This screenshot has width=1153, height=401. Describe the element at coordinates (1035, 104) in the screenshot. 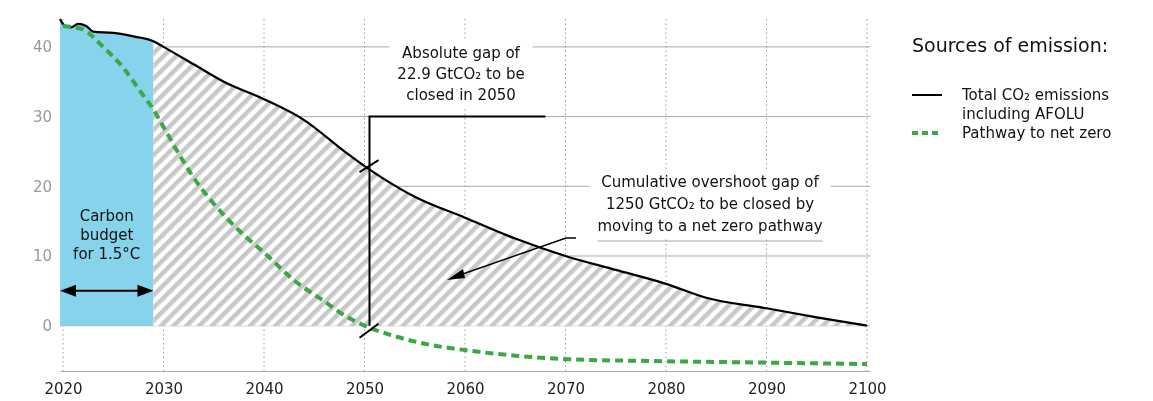

I see `legend-label: Total CO₂ emissions including AFOLU` at that location.